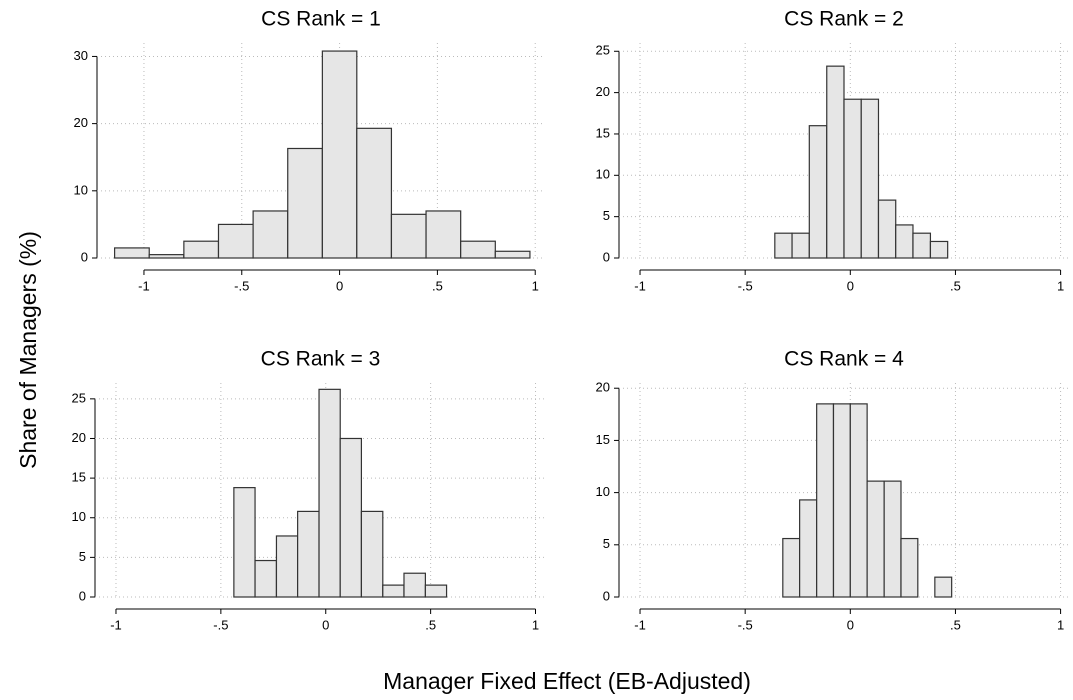 This screenshot has width=1073, height=700. Describe the element at coordinates (321, 359) in the screenshot. I see `chart-title: CS Rank = 3` at that location.